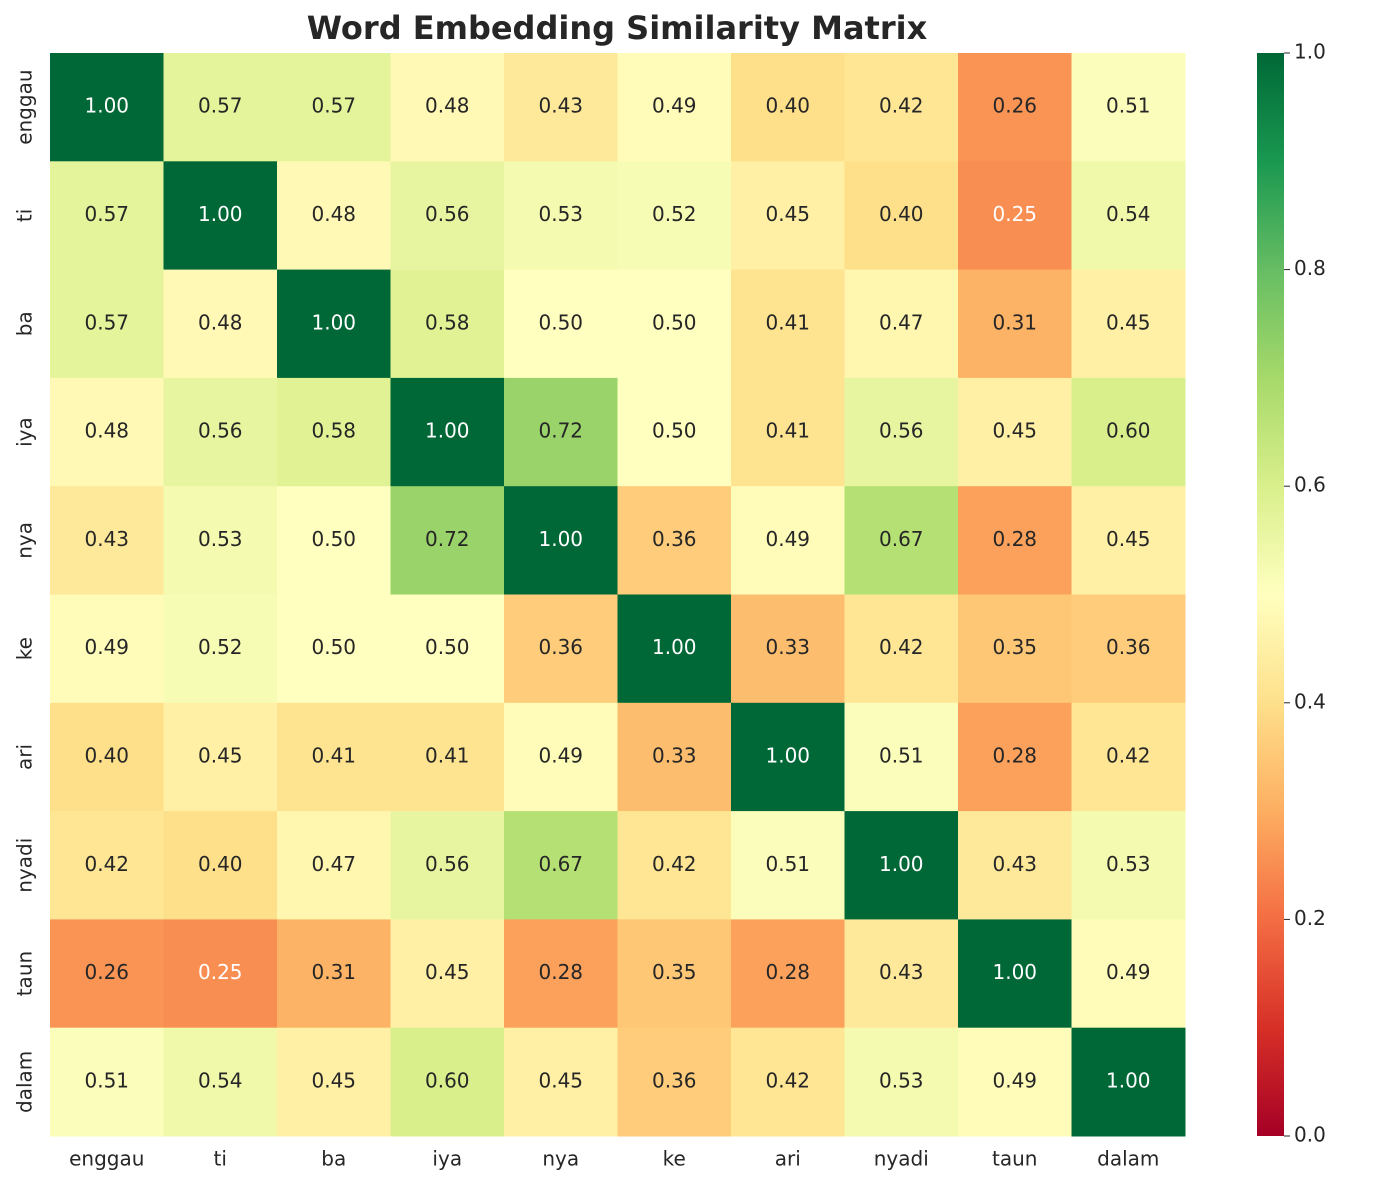 This screenshot has height=1186, width=1373. I want to click on cell-label: 0.54, so click(1128, 214).